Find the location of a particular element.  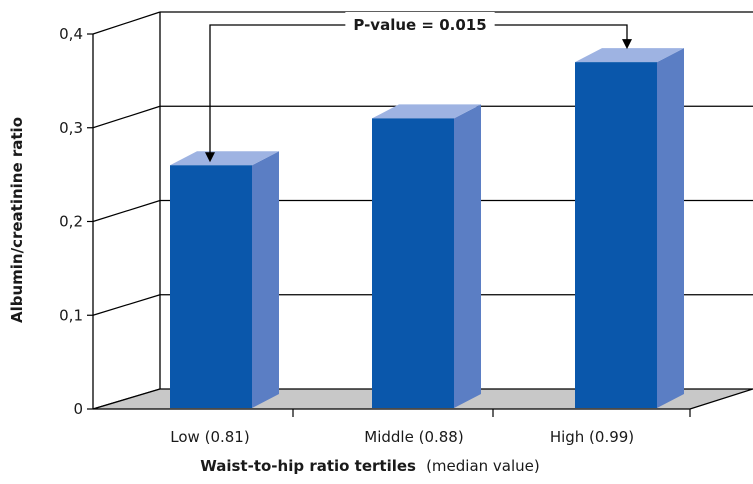

x-category-labels: Low (0.81) Middle (0.88) High (0.99) is located at coordinates (402, 437).